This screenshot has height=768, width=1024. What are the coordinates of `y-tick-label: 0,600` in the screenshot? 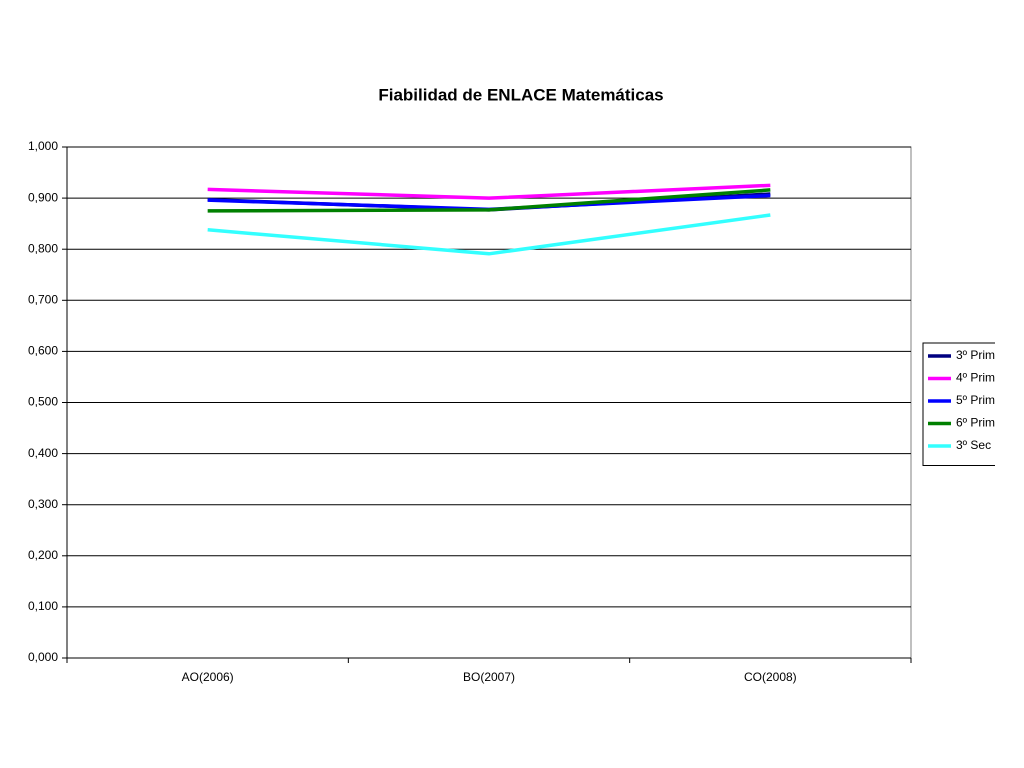 It's located at (43, 351).